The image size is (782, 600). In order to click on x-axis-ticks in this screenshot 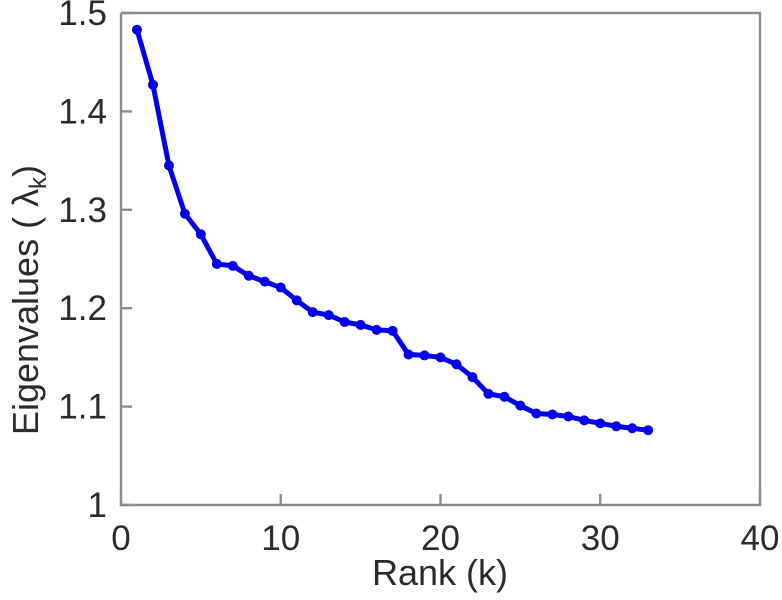, I will do `click(440, 499)`.